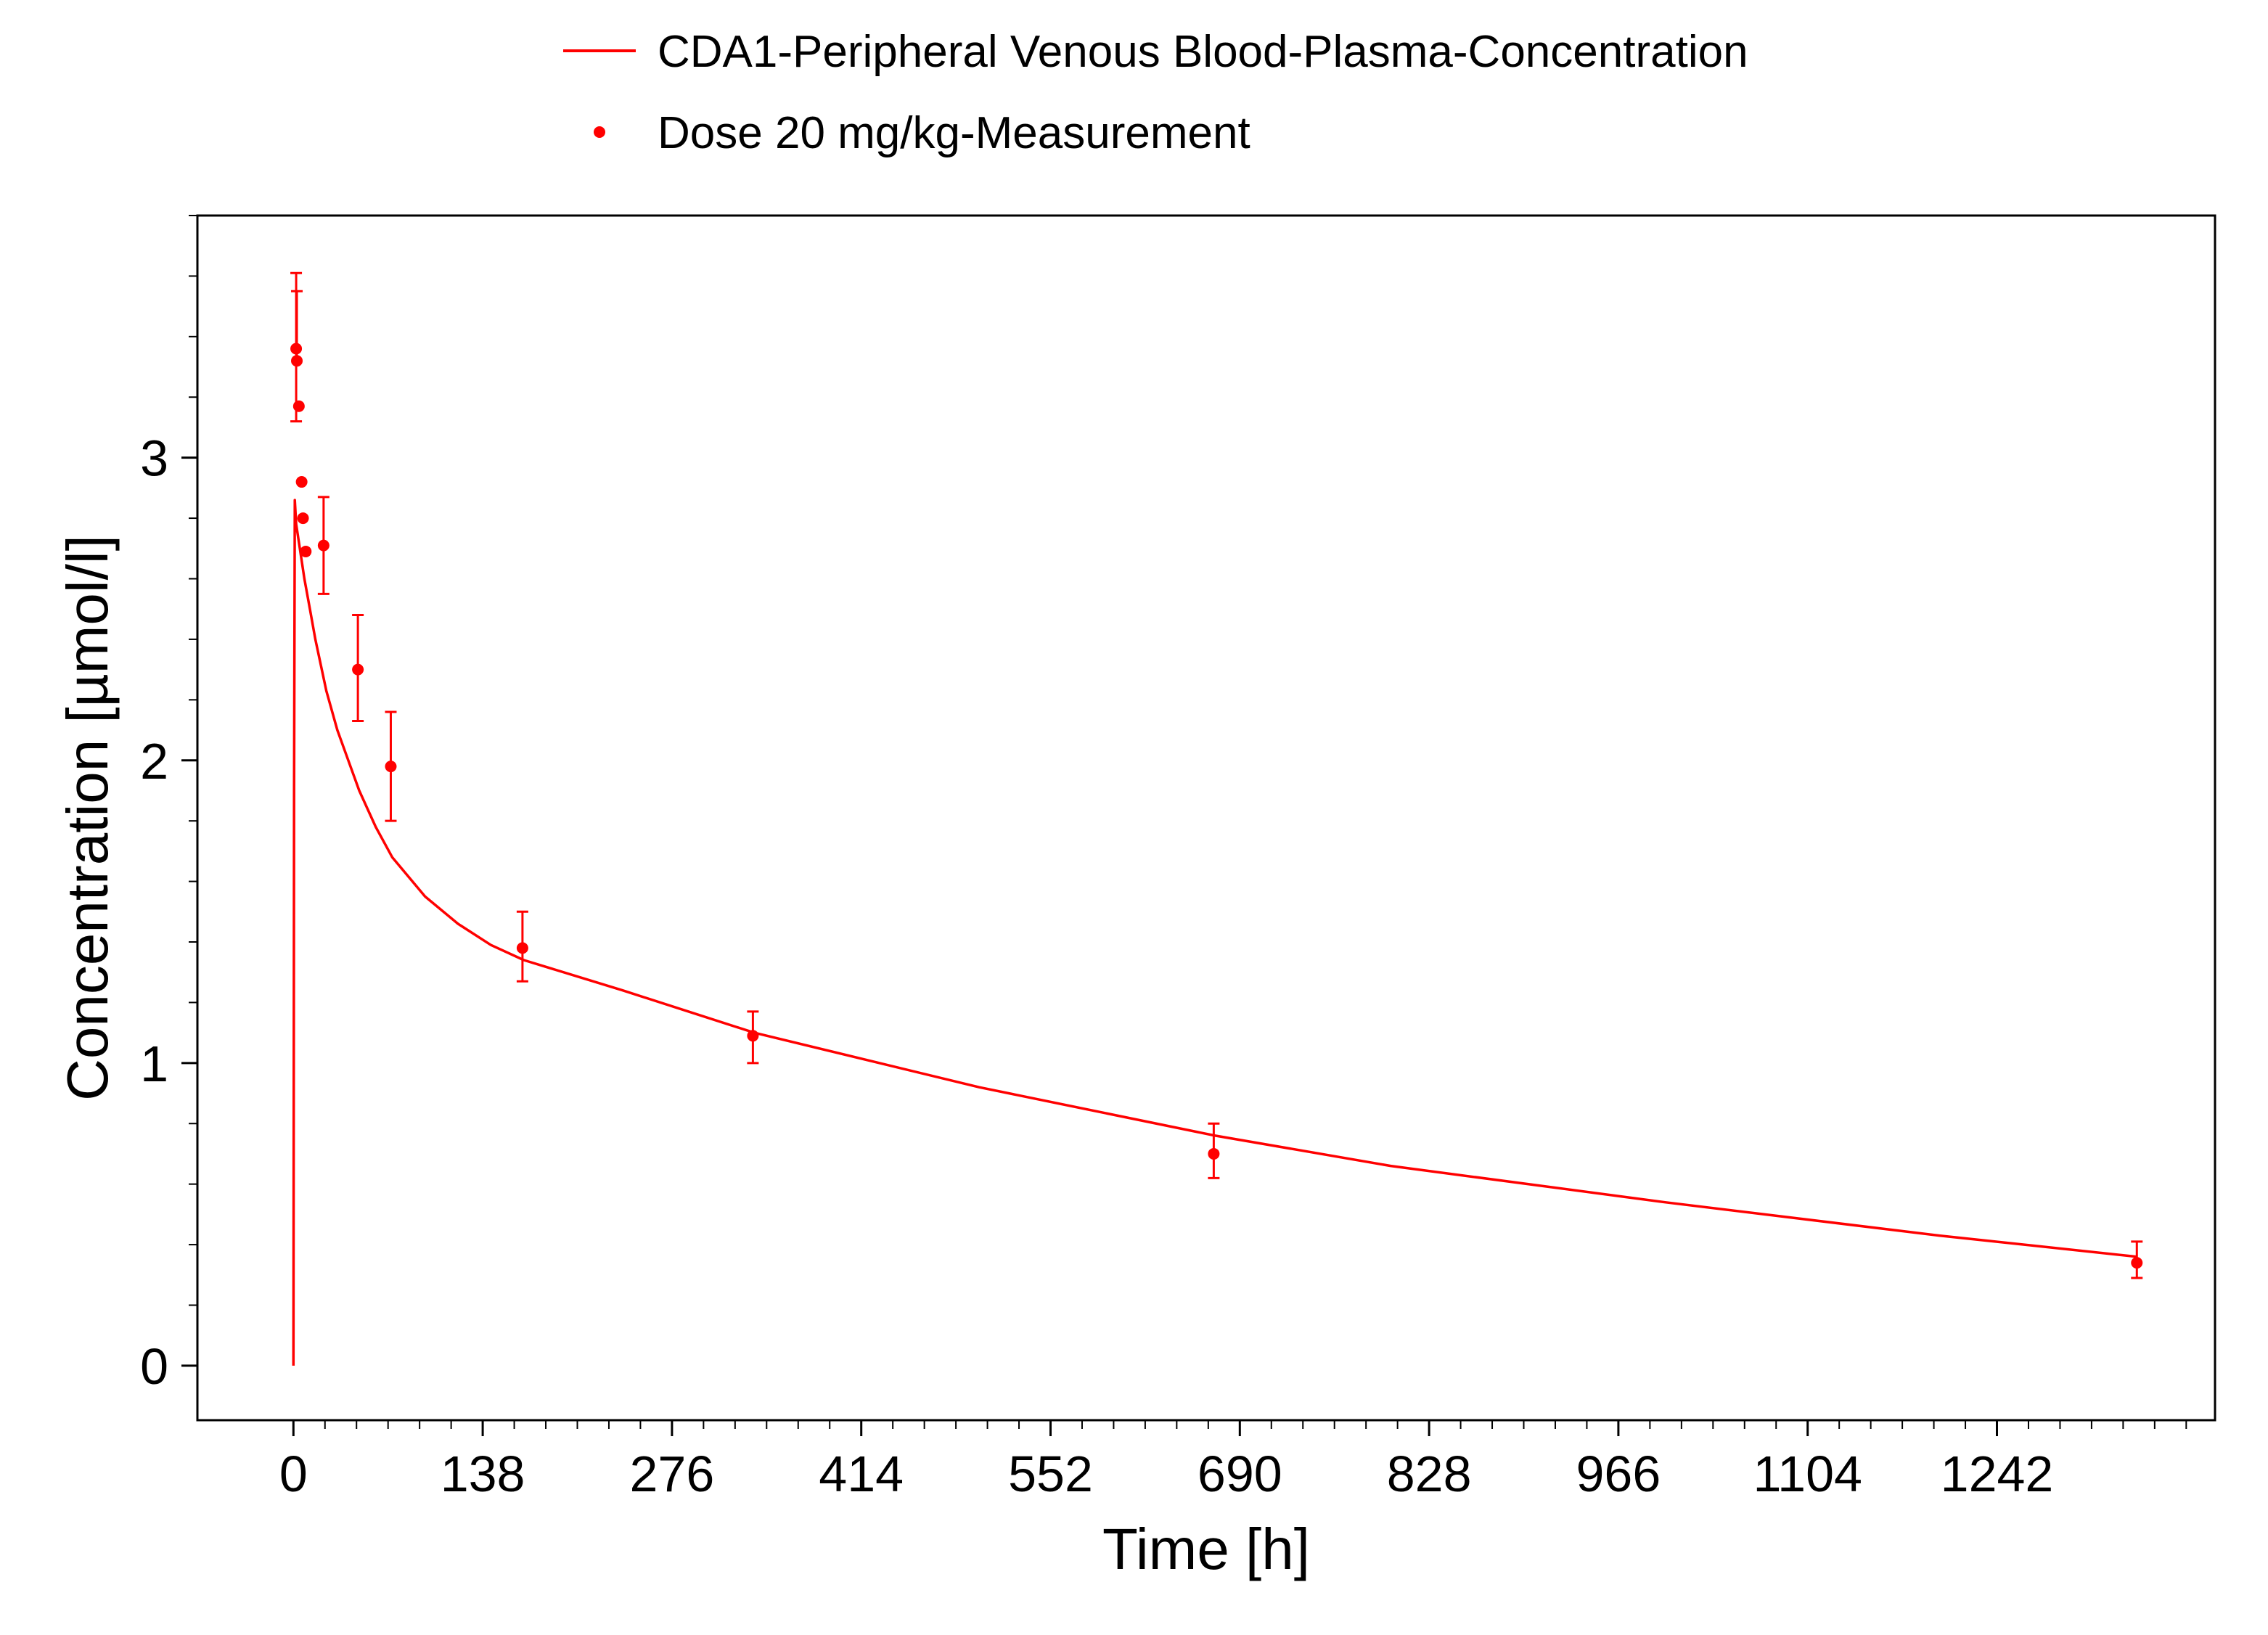  What do you see at coordinates (483, 1474) in the screenshot?
I see `x-tick-label: 138` at bounding box center [483, 1474].